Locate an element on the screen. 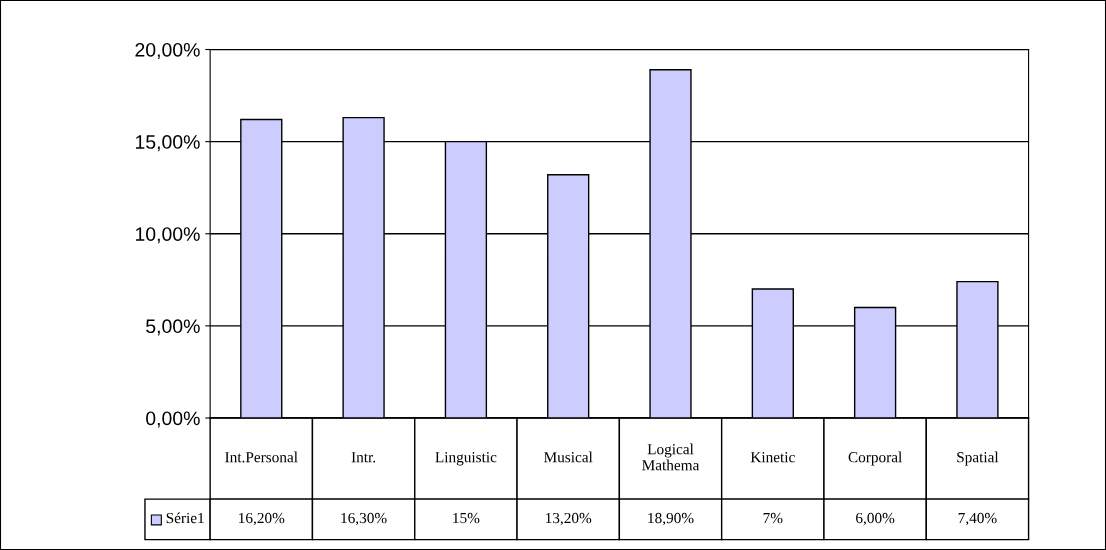  x-tick-label: Intr. is located at coordinates (363, 457).